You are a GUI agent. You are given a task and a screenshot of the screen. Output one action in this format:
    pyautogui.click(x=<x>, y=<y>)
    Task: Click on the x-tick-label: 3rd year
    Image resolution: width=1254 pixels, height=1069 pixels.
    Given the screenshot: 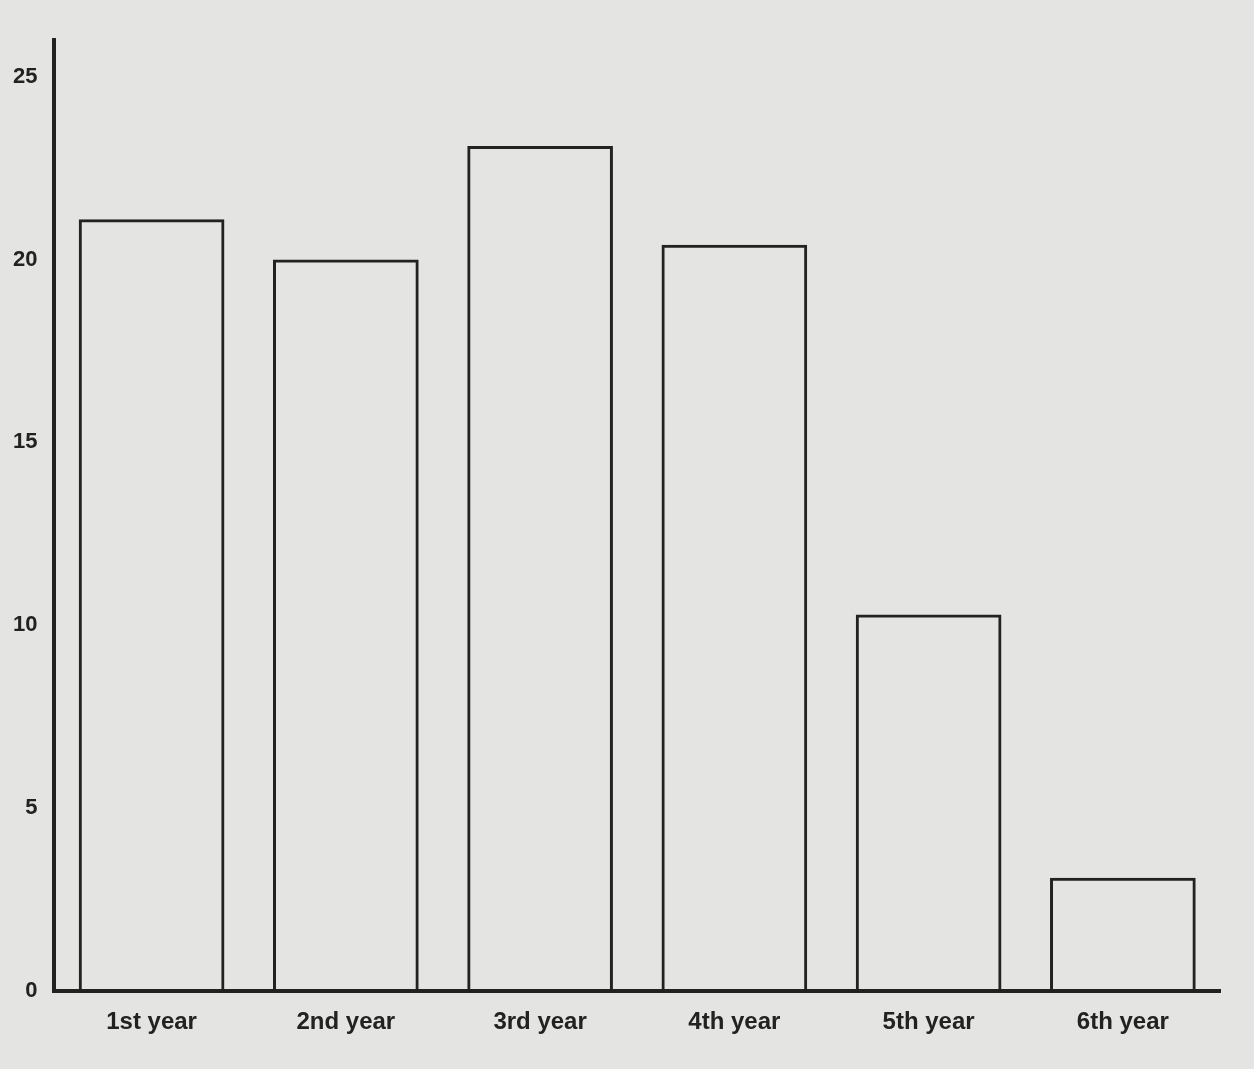 What is the action you would take?
    pyautogui.click(x=540, y=1021)
    